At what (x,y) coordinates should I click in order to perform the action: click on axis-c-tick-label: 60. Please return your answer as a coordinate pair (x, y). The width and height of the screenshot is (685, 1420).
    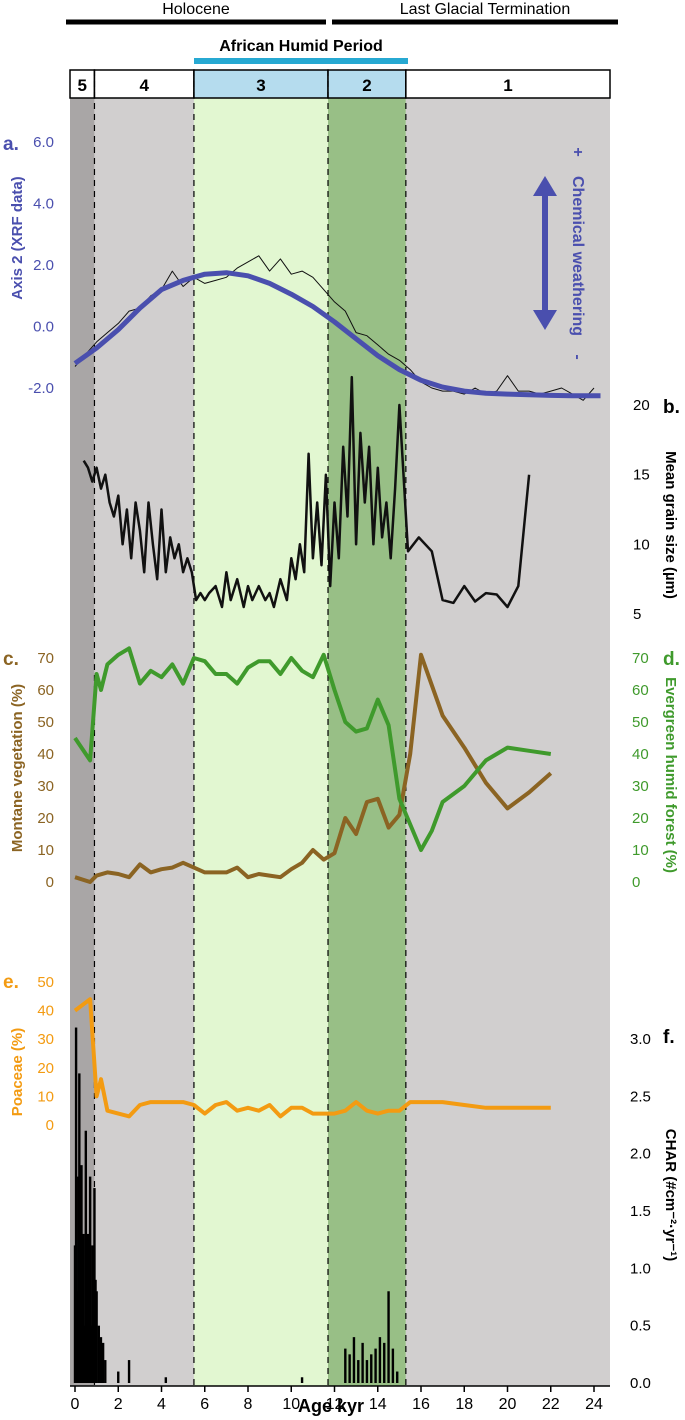
    Looking at the image, I should click on (45, 690).